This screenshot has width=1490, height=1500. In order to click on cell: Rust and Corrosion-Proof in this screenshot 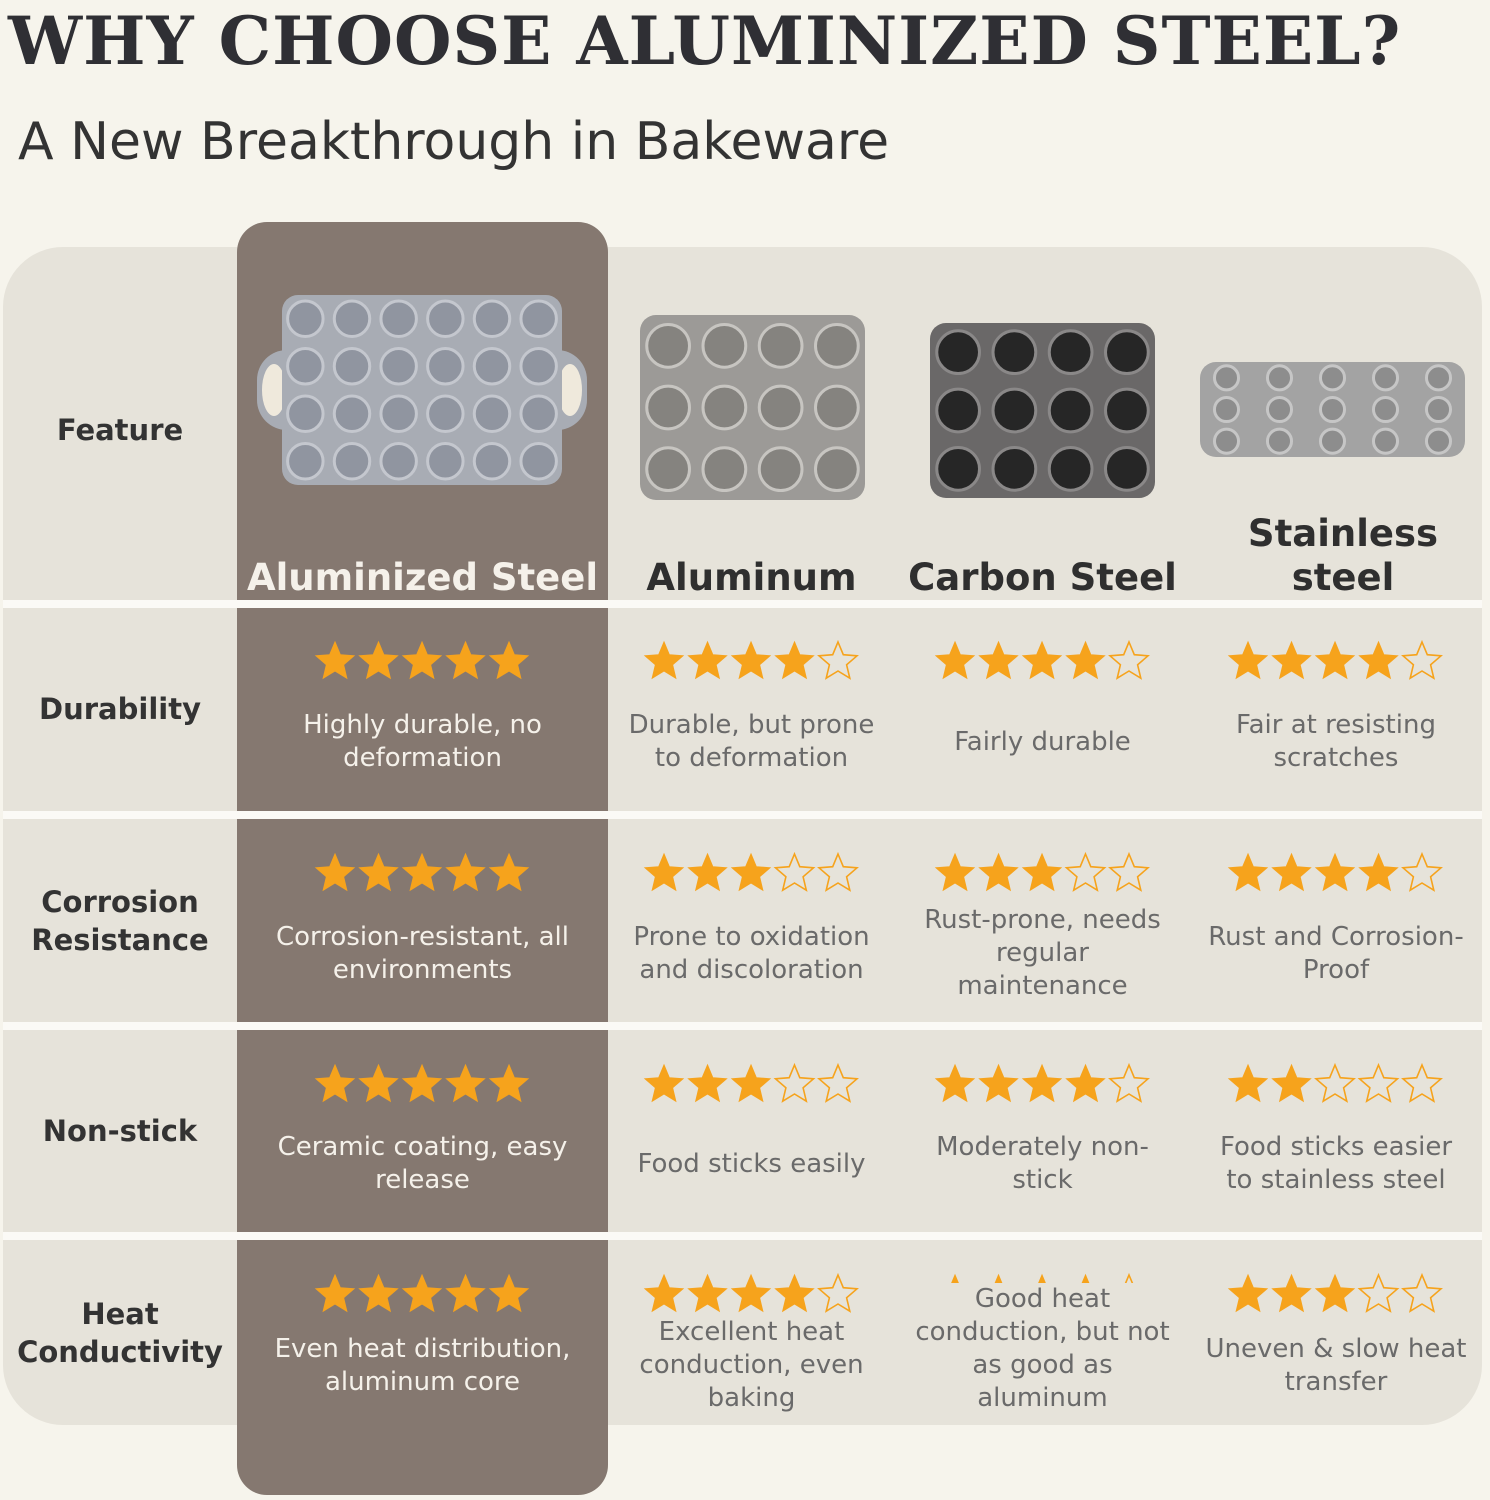, I will do `click(1336, 930)`.